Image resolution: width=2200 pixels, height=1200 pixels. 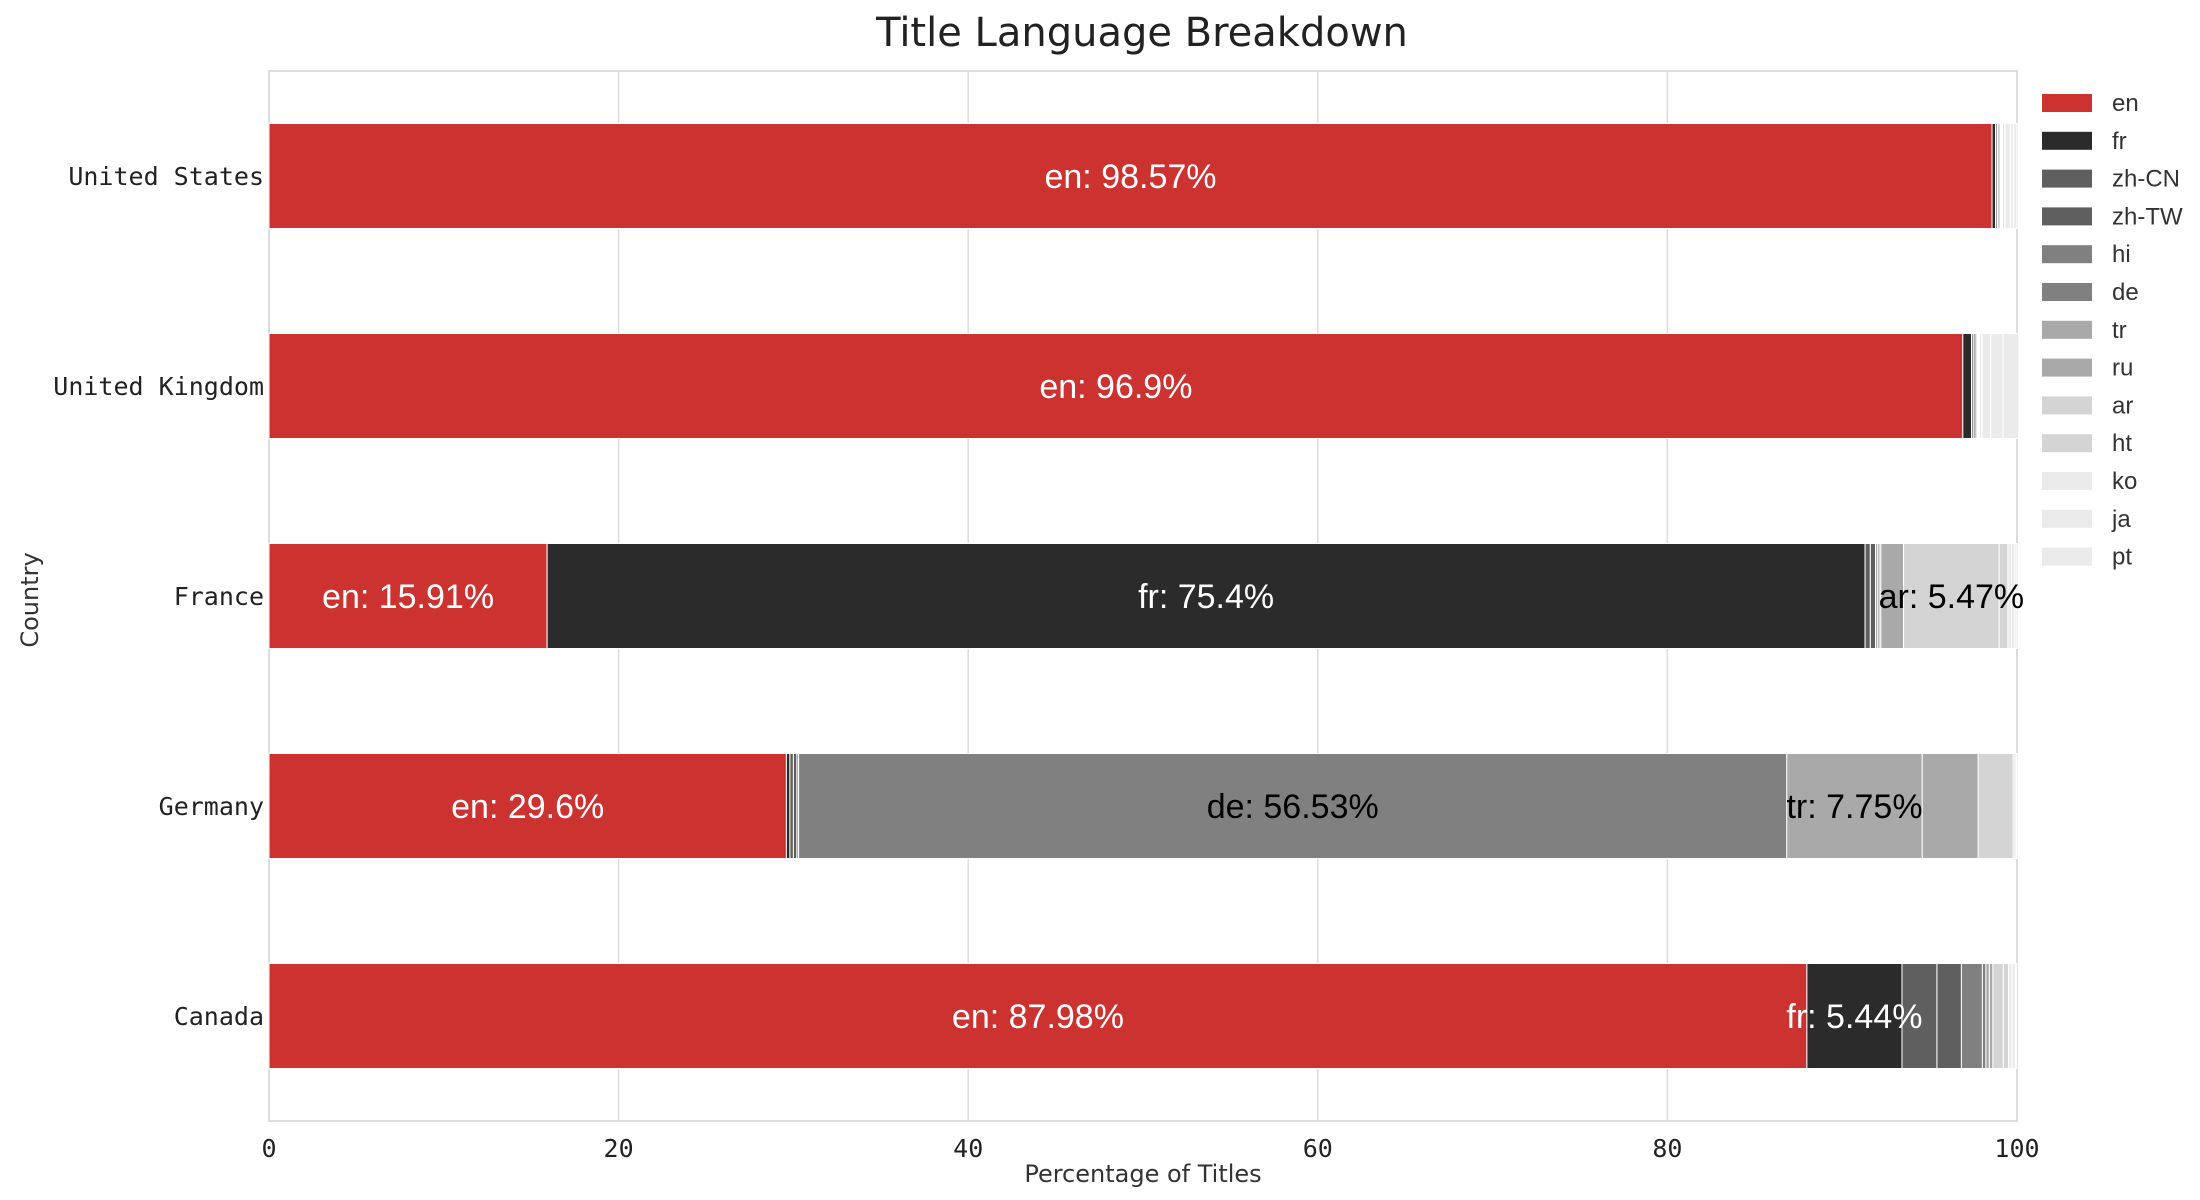 I want to click on legend-label: ar, so click(x=2122, y=405).